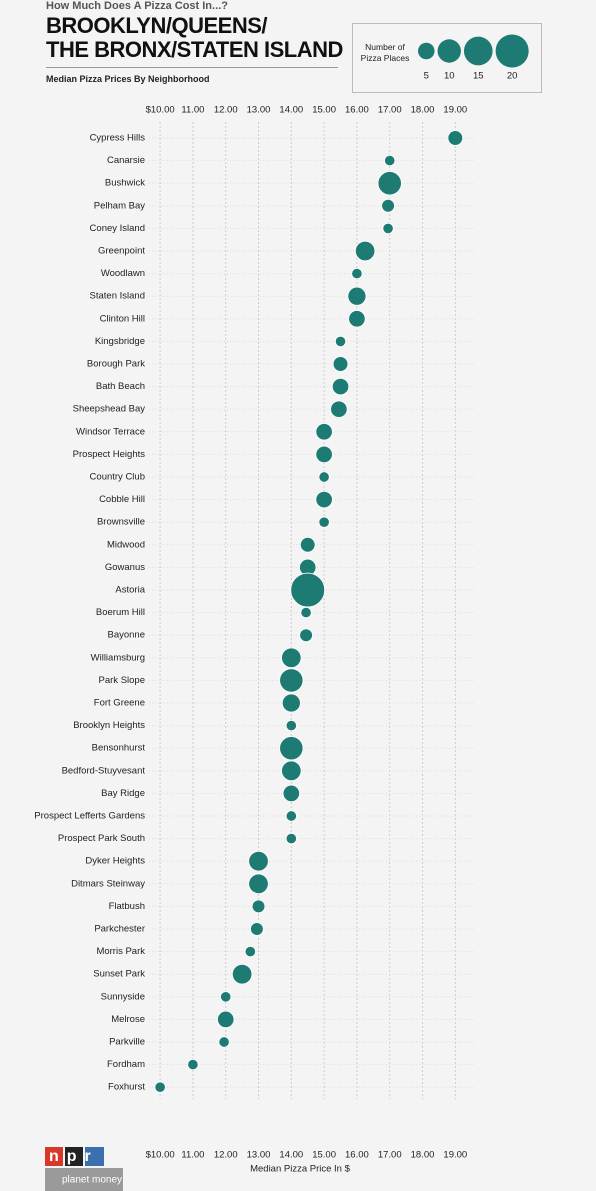 The image size is (596, 1191). I want to click on row-label: Country Club, so click(117, 477).